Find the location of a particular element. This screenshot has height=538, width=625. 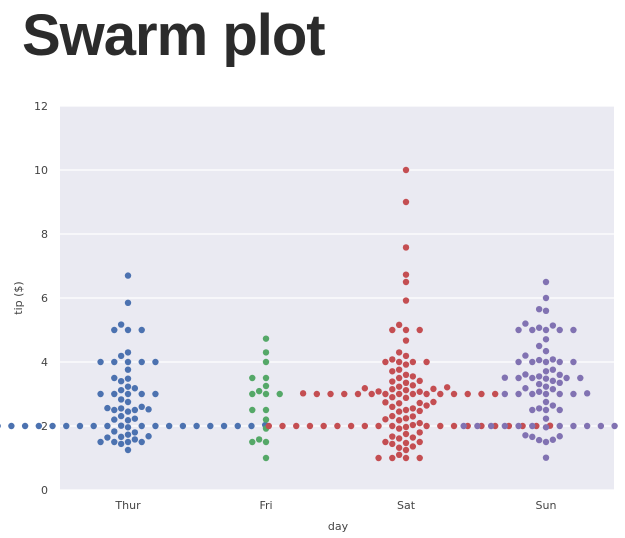

y-tick-label: 2 is located at coordinates (44, 426).